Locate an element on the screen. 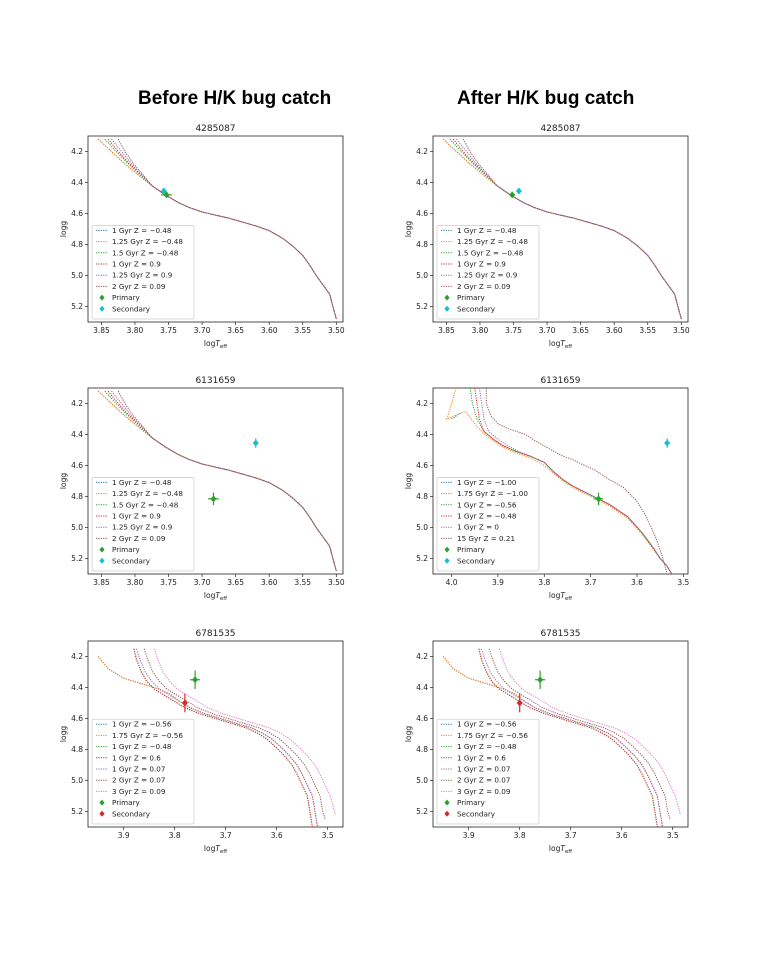  legend-entry: 1 Gyr Z = 0.07 is located at coordinates (483, 769).